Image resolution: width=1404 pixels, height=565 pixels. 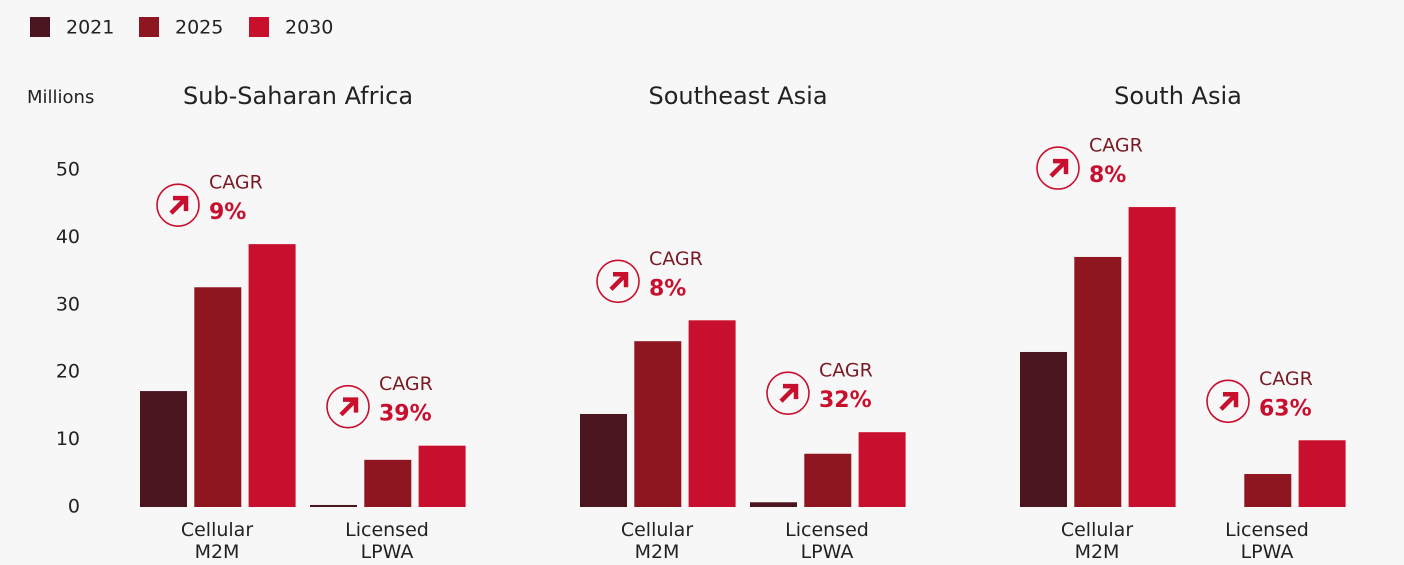 What do you see at coordinates (60, 97) in the screenshot?
I see `y-axis-label: Millions` at bounding box center [60, 97].